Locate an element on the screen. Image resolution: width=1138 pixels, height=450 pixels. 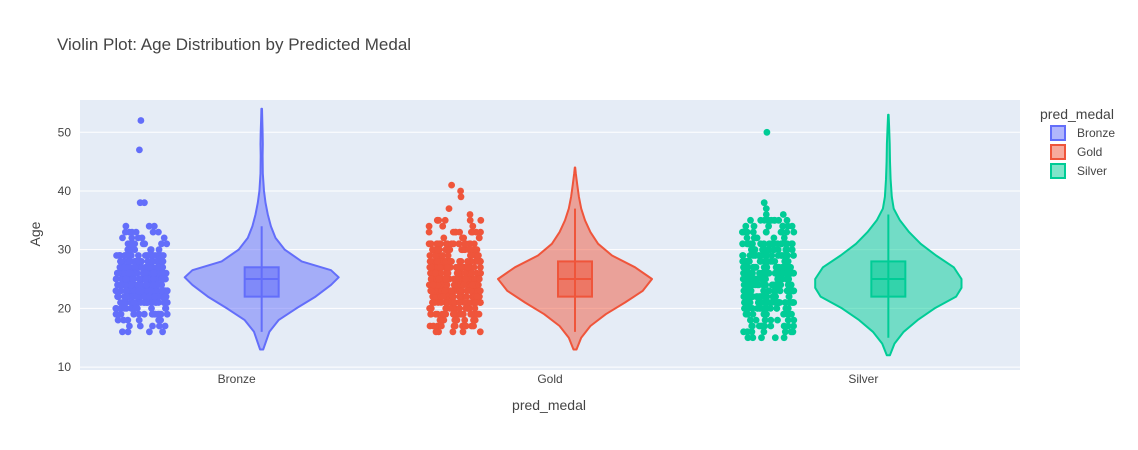
legend-item-silver: Silver is located at coordinates (1078, 171).